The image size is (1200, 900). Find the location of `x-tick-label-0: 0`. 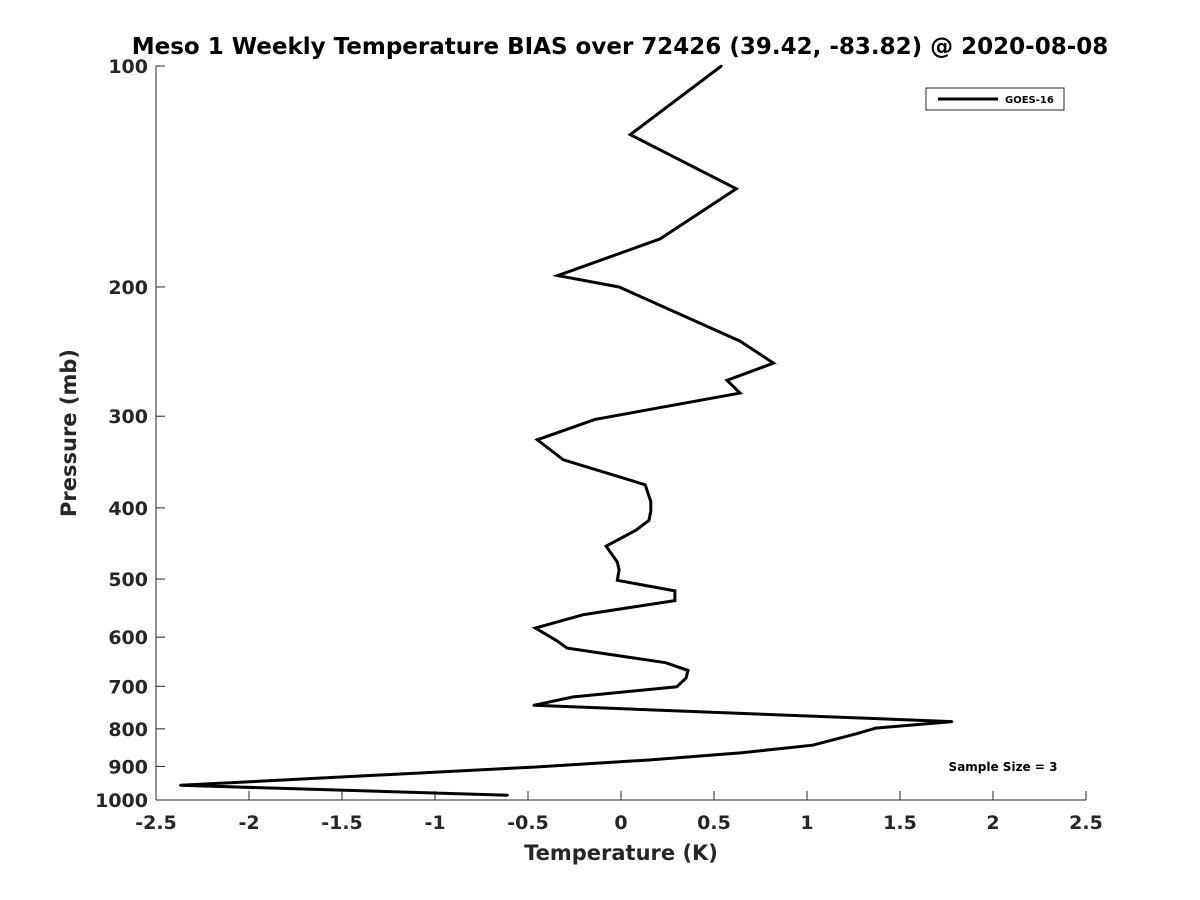

x-tick-label-0: 0 is located at coordinates (620, 823).